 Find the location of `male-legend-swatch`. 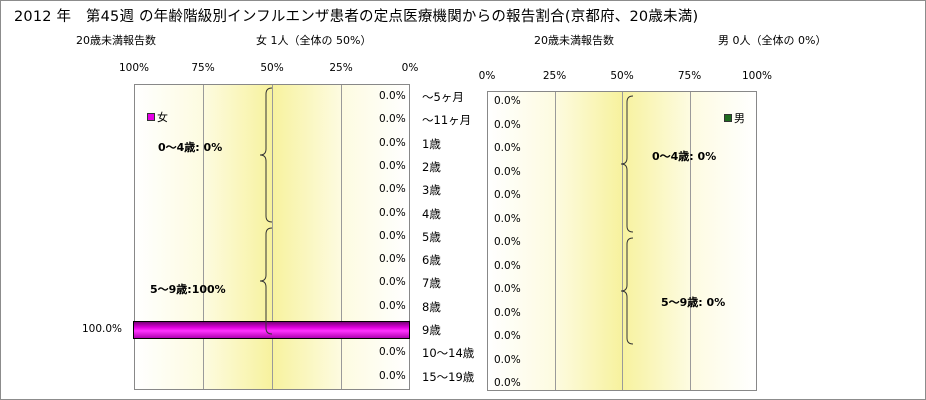

male-legend-swatch is located at coordinates (728, 118).